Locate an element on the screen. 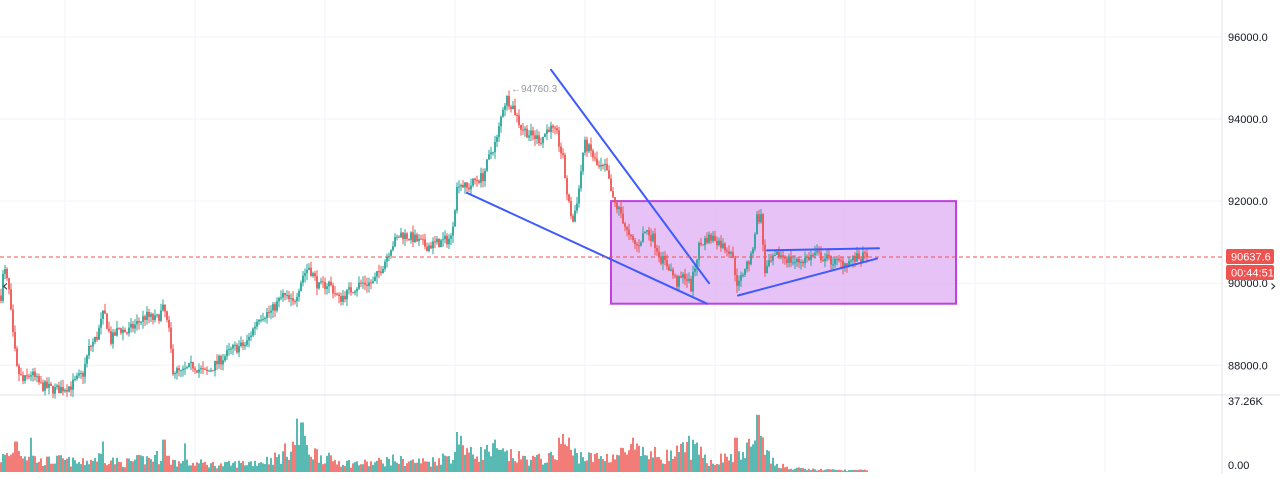 The height and width of the screenshot is (479, 1280). current-price-badge is located at coordinates (1250, 257).